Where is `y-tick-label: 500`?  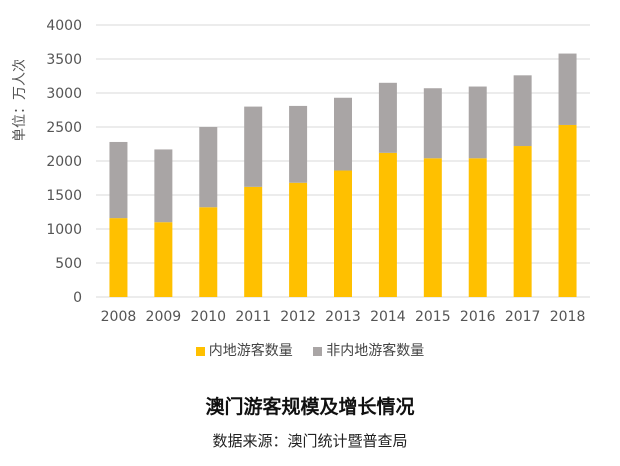 y-tick-label: 500 is located at coordinates (68, 264).